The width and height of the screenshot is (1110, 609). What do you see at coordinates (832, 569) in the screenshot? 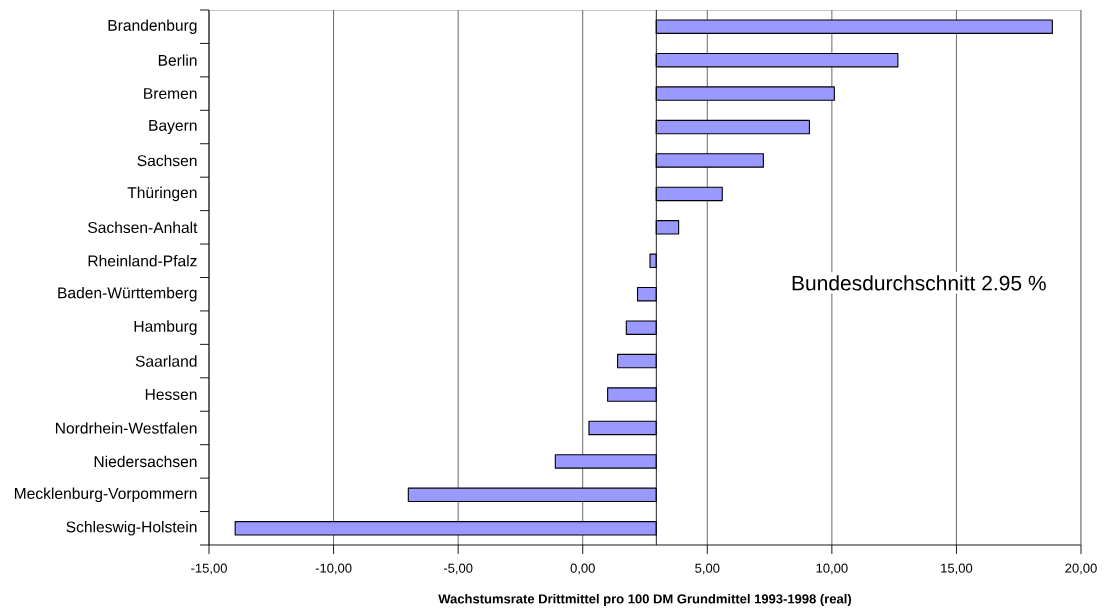
I see `x-tick-label: 10,00` at bounding box center [832, 569].